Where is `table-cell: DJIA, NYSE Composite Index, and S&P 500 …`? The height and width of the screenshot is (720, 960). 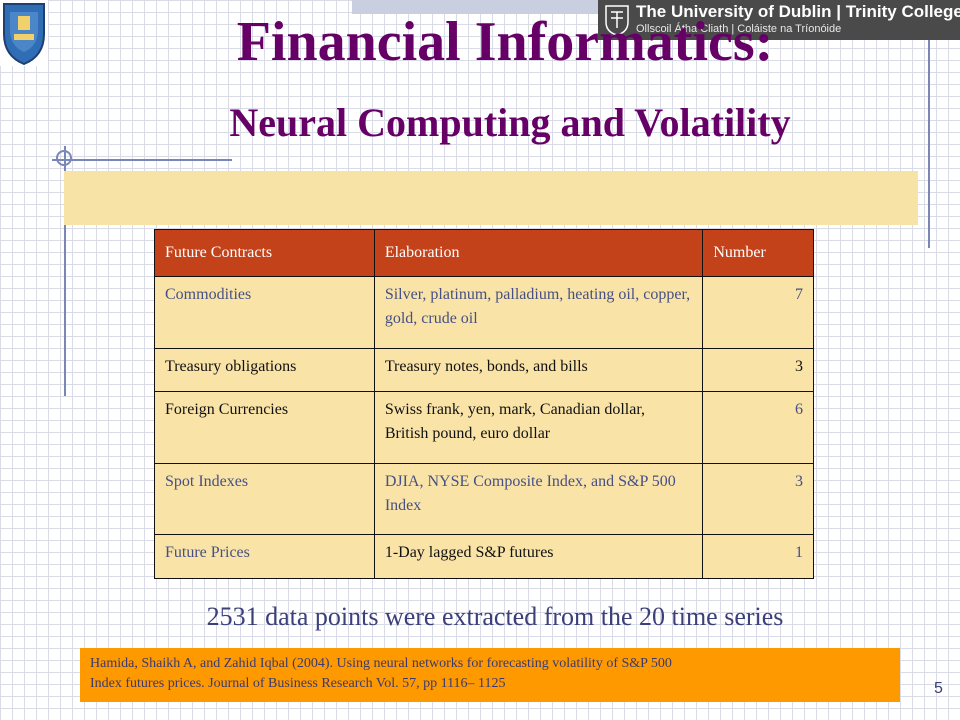 table-cell: DJIA, NYSE Composite Index, and S&P 500 … is located at coordinates (538, 499).